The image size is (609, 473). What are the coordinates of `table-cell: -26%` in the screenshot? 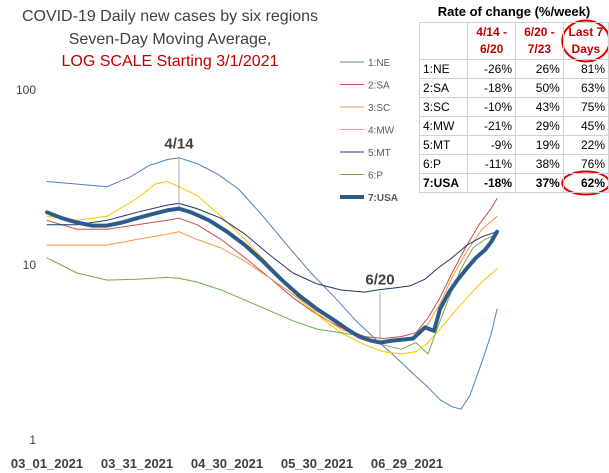 It's located at (492, 69).